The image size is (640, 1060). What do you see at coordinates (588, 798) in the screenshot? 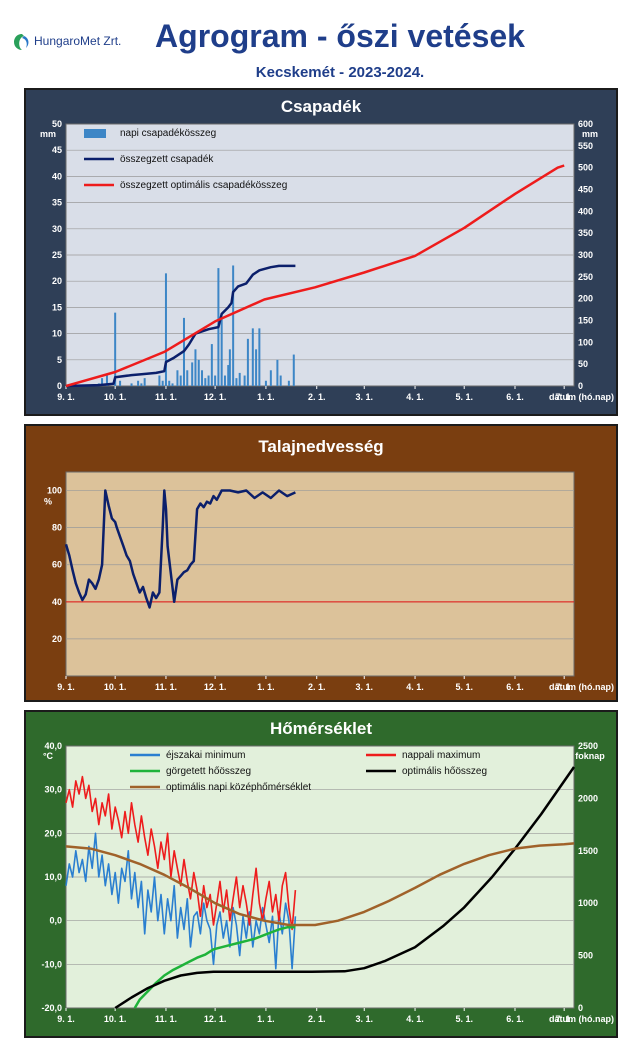
I see `y-tick-label-right: 2000` at bounding box center [588, 798].